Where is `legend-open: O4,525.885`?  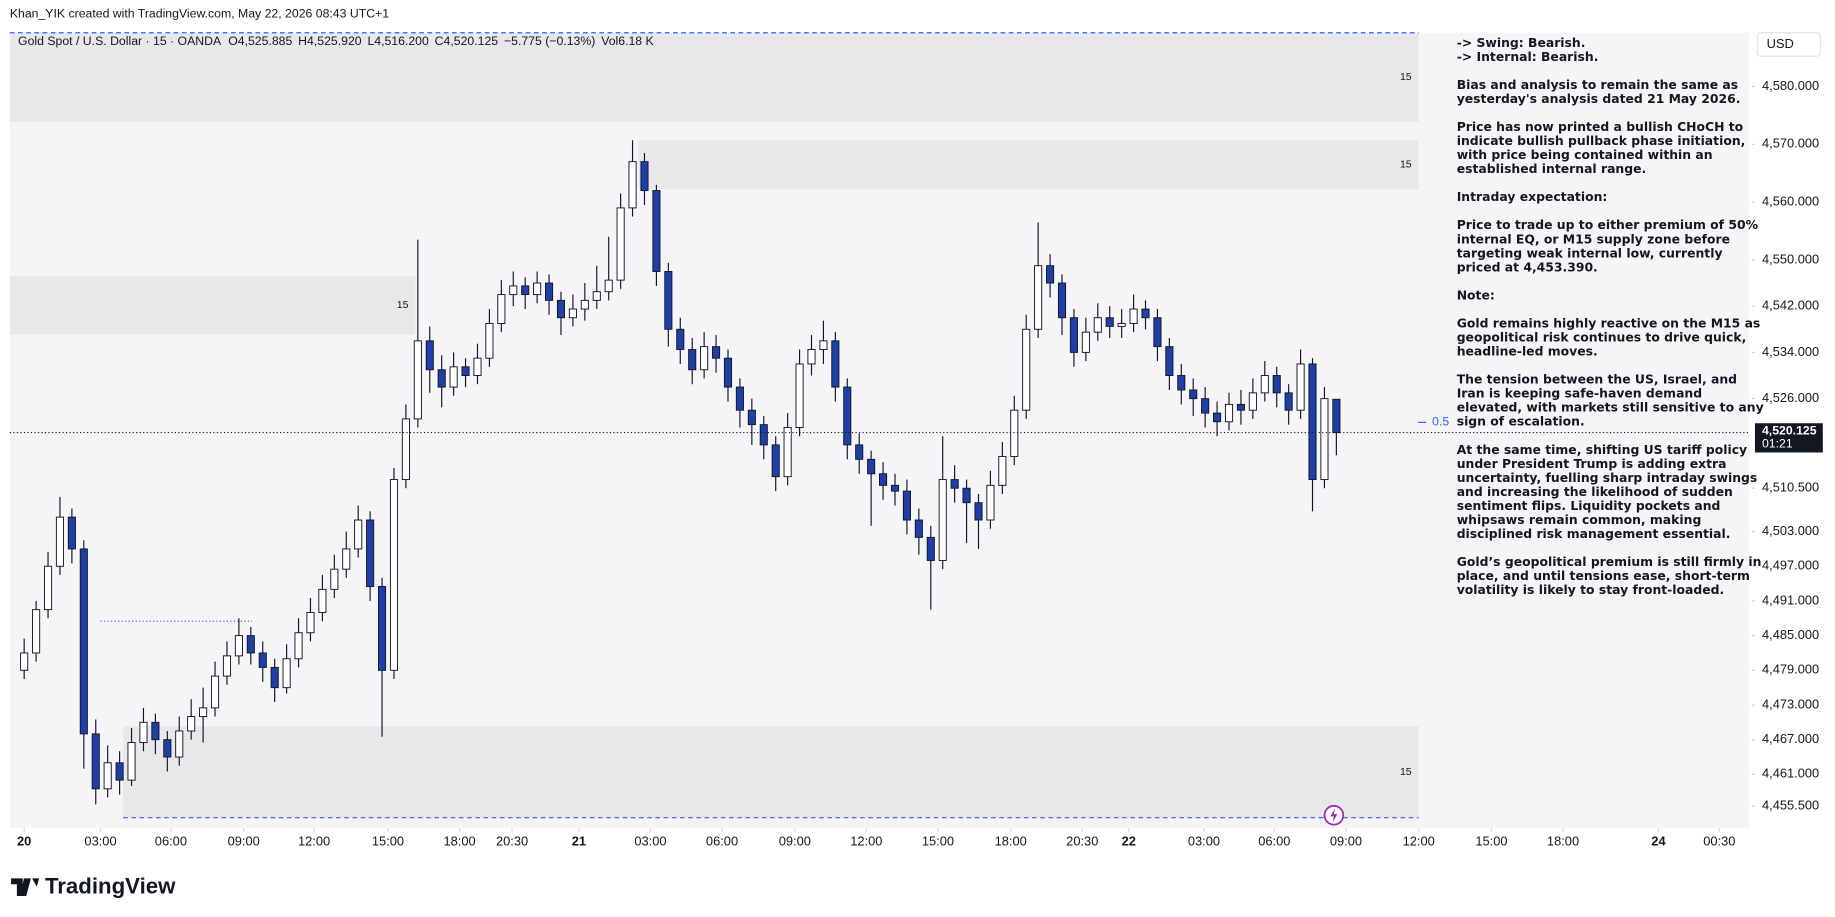 legend-open: O4,525.885 is located at coordinates (260, 41).